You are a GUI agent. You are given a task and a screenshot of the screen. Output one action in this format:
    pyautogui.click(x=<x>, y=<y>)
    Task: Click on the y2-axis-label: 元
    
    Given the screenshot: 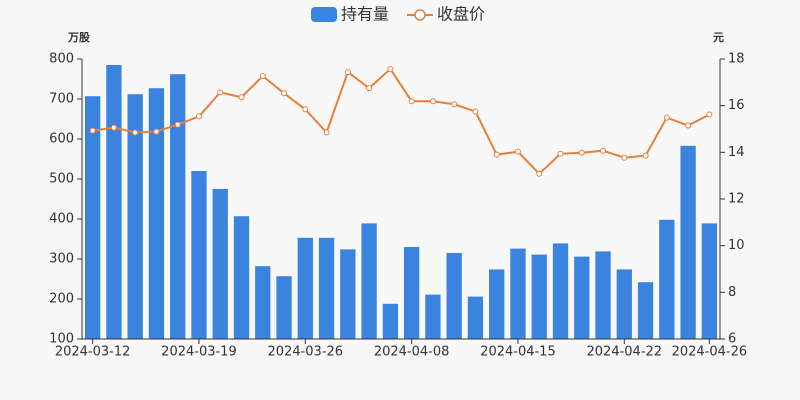 What is the action you would take?
    pyautogui.click(x=718, y=37)
    